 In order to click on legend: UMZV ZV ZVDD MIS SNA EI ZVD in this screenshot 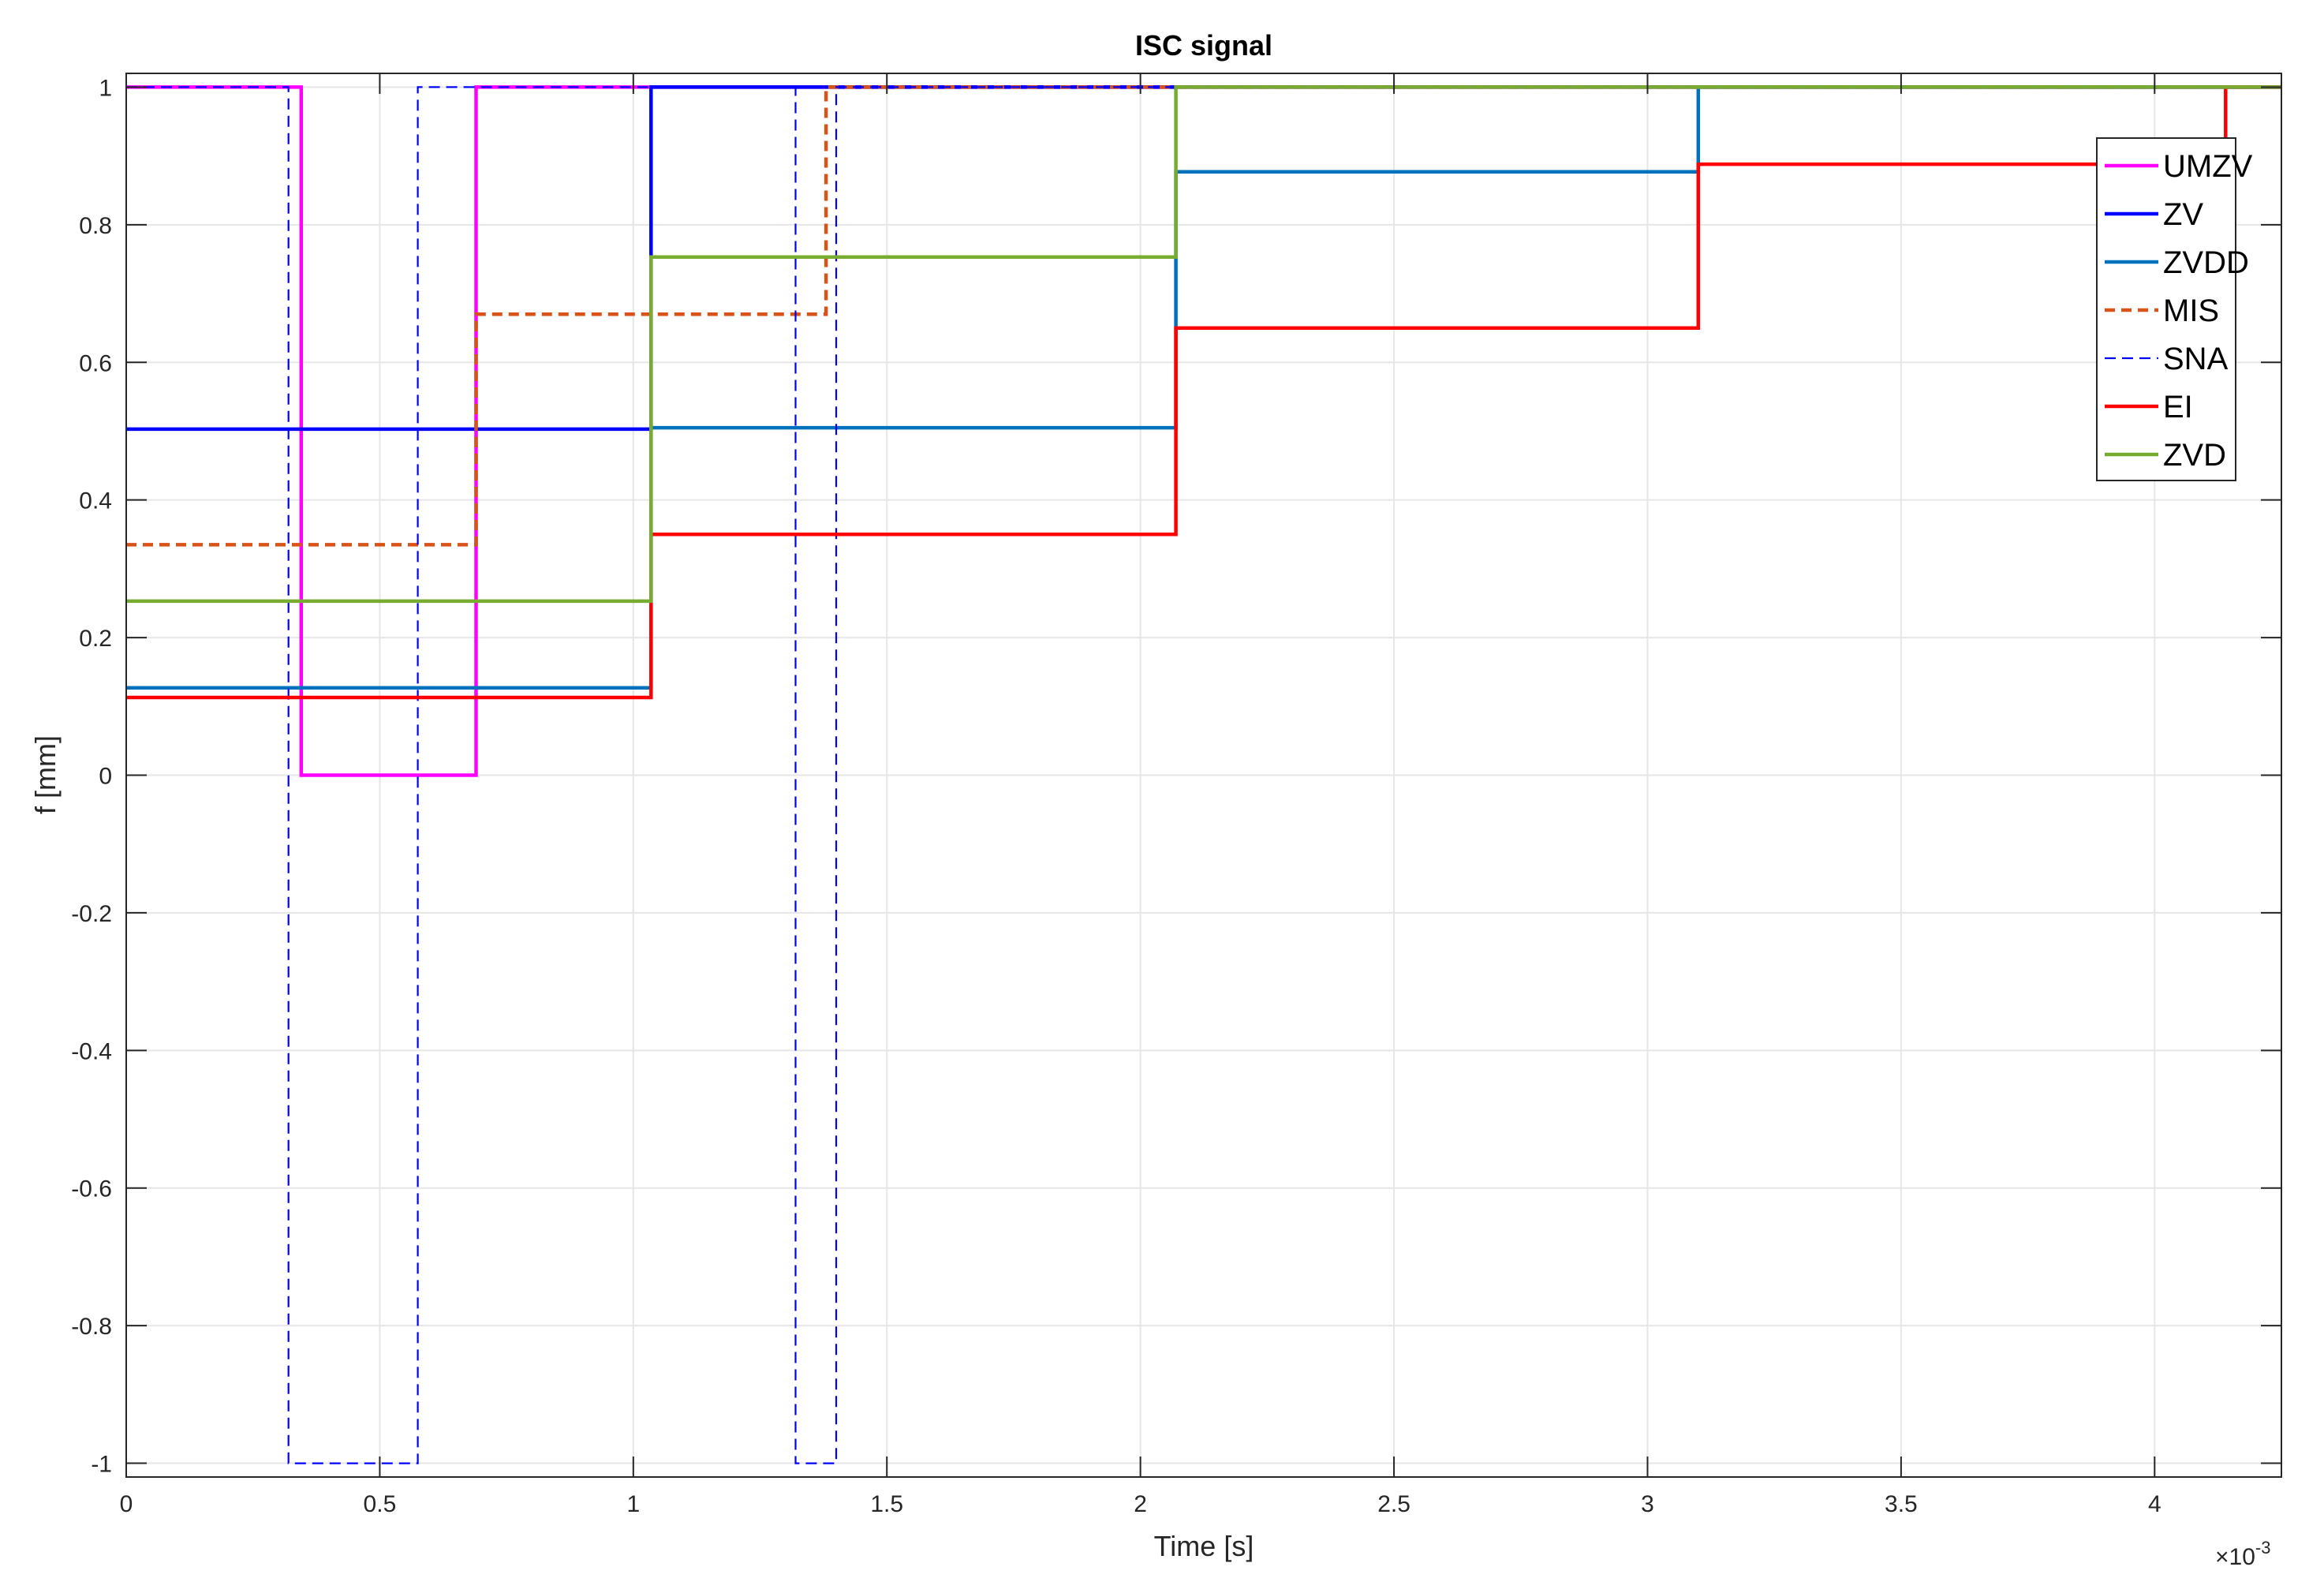, I will do `click(2175, 309)`.